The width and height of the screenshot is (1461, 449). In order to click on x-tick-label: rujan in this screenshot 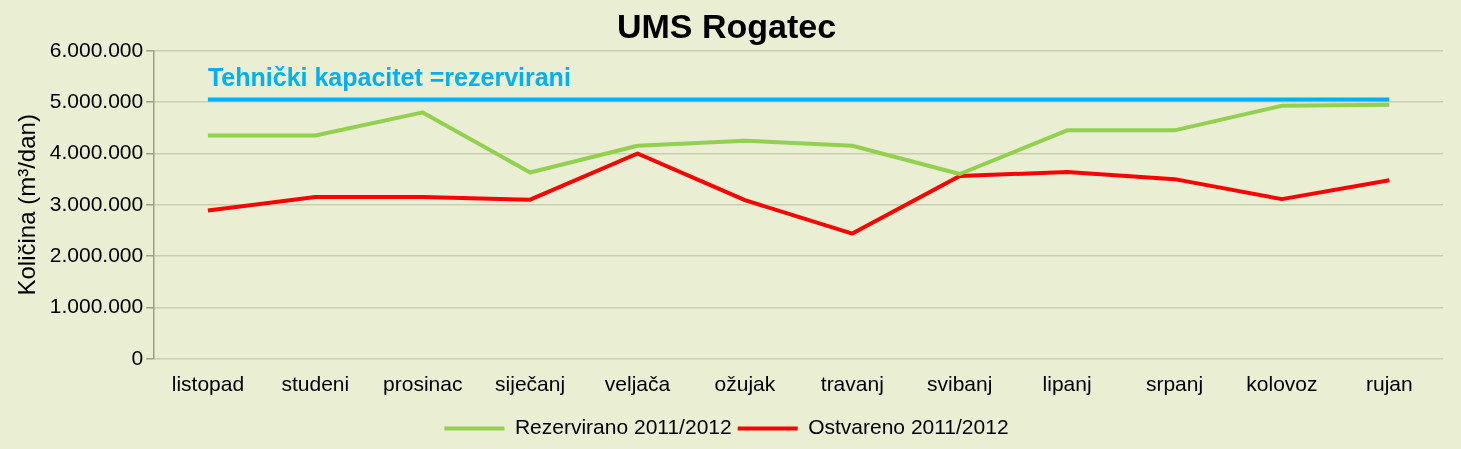, I will do `click(1389, 384)`.